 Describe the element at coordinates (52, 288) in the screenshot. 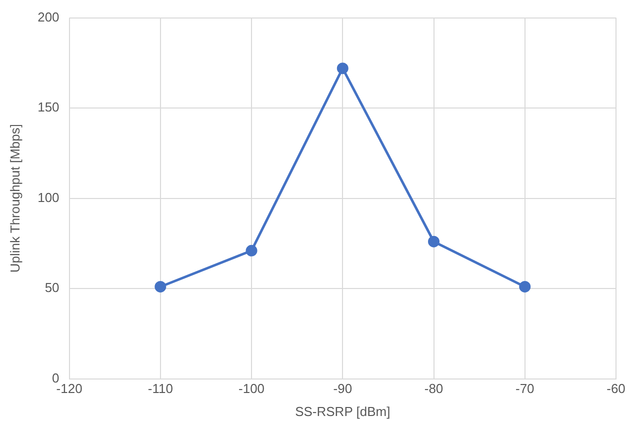

I see `y-tick-label: 50` at that location.